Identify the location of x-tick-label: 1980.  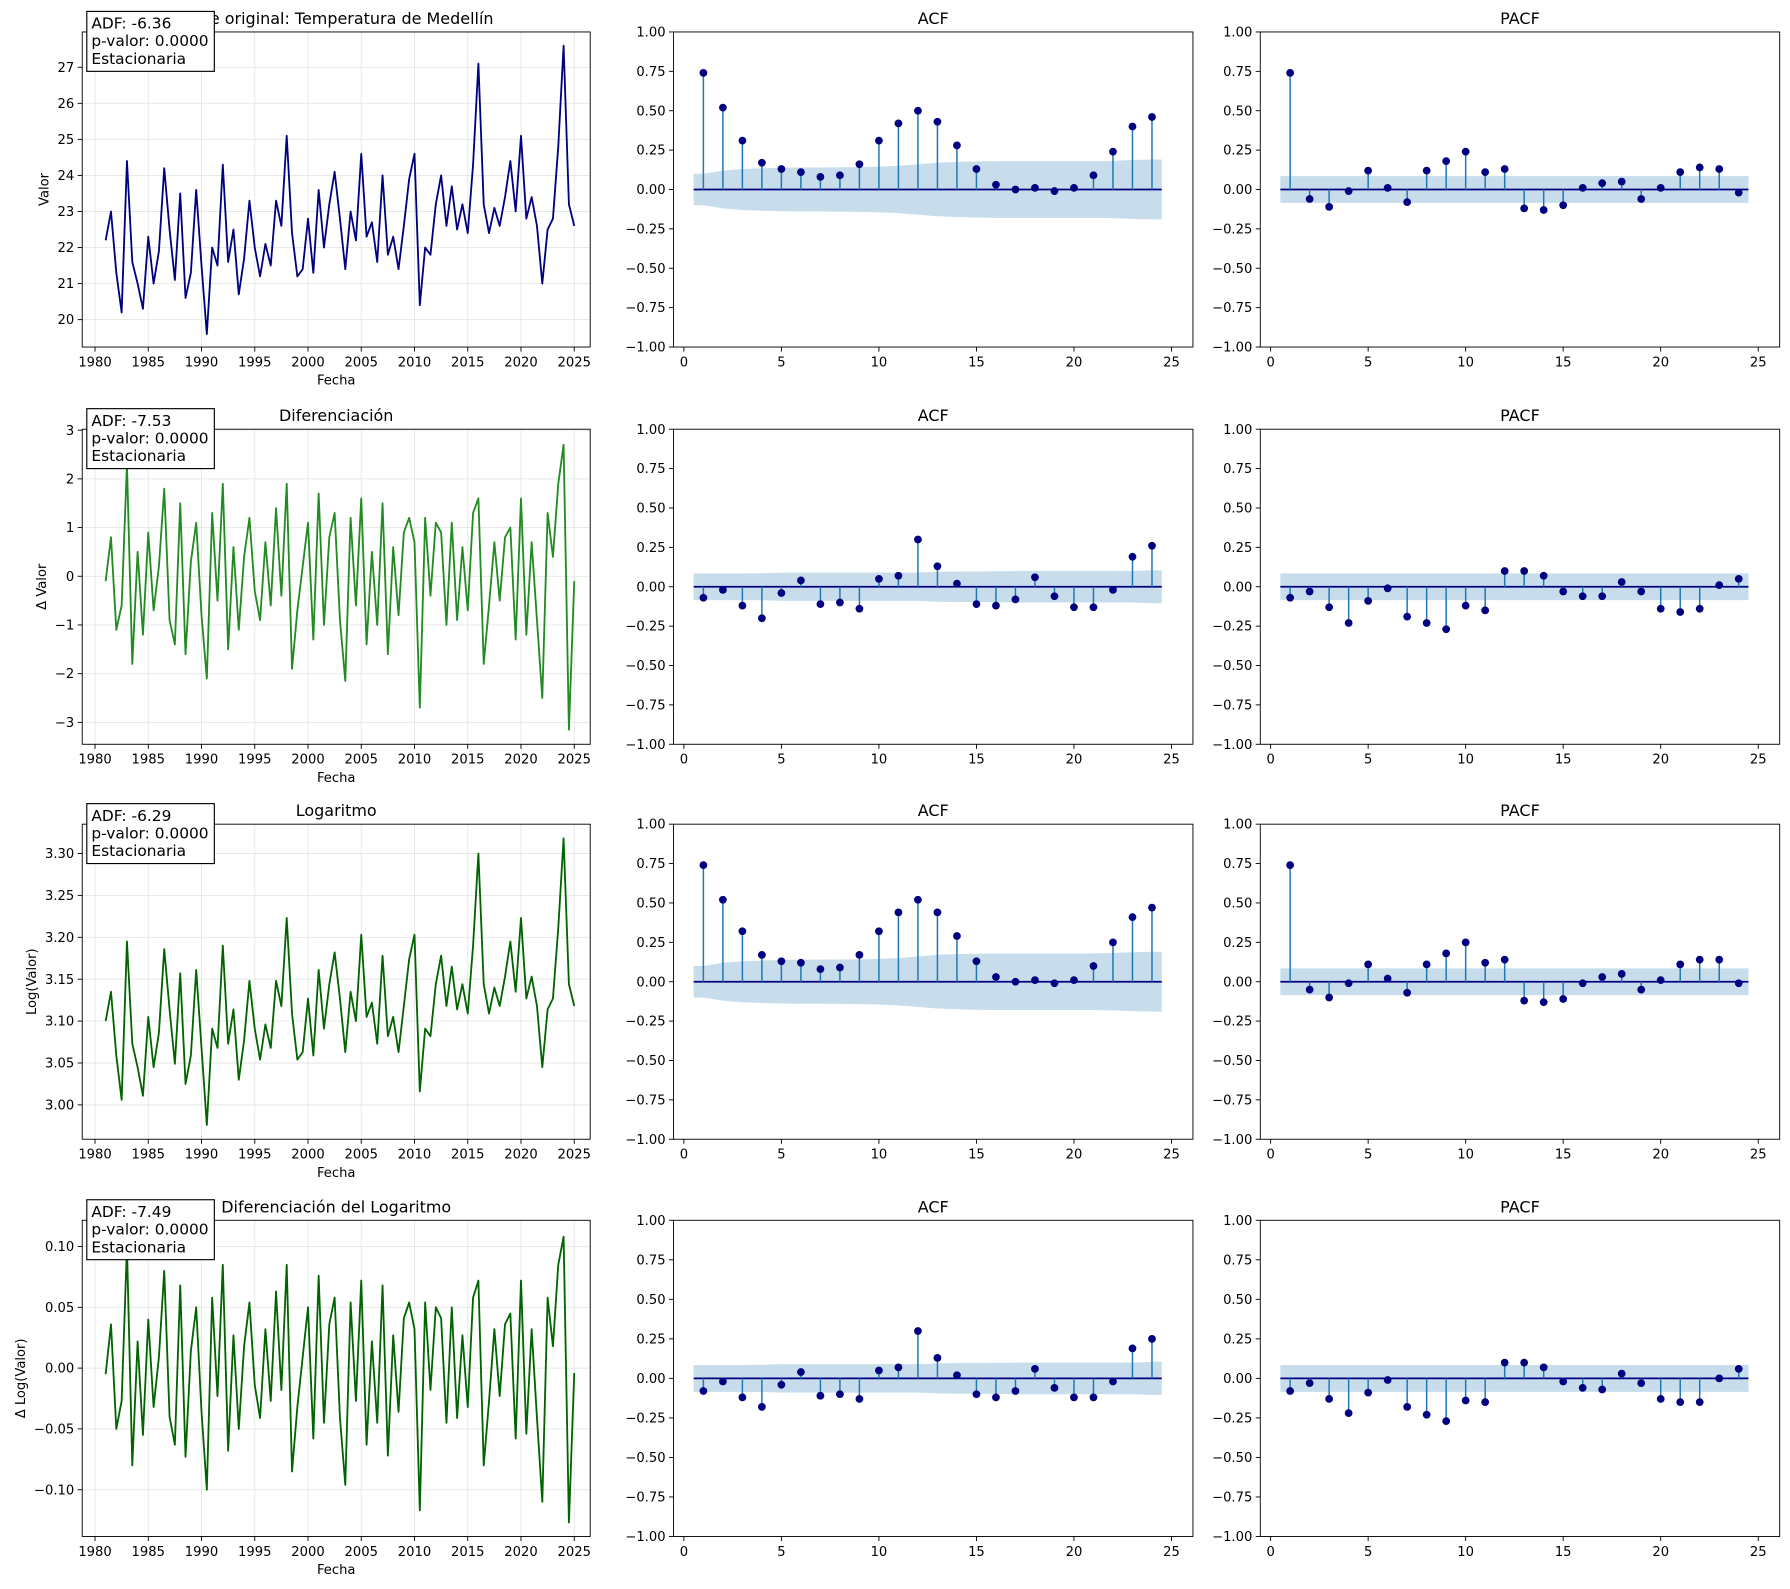
(94, 1155).